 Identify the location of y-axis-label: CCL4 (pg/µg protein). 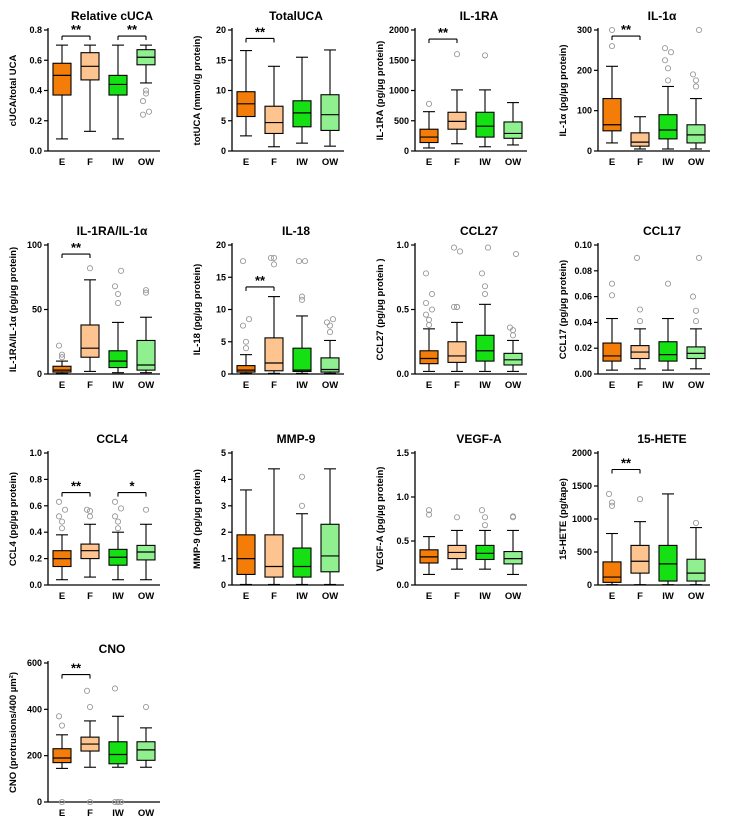
(13, 519).